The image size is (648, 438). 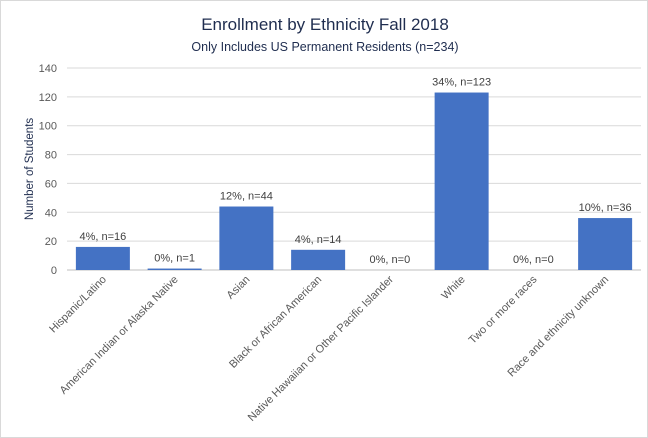 I want to click on x-tick-label: Two or more races, so click(x=503, y=309).